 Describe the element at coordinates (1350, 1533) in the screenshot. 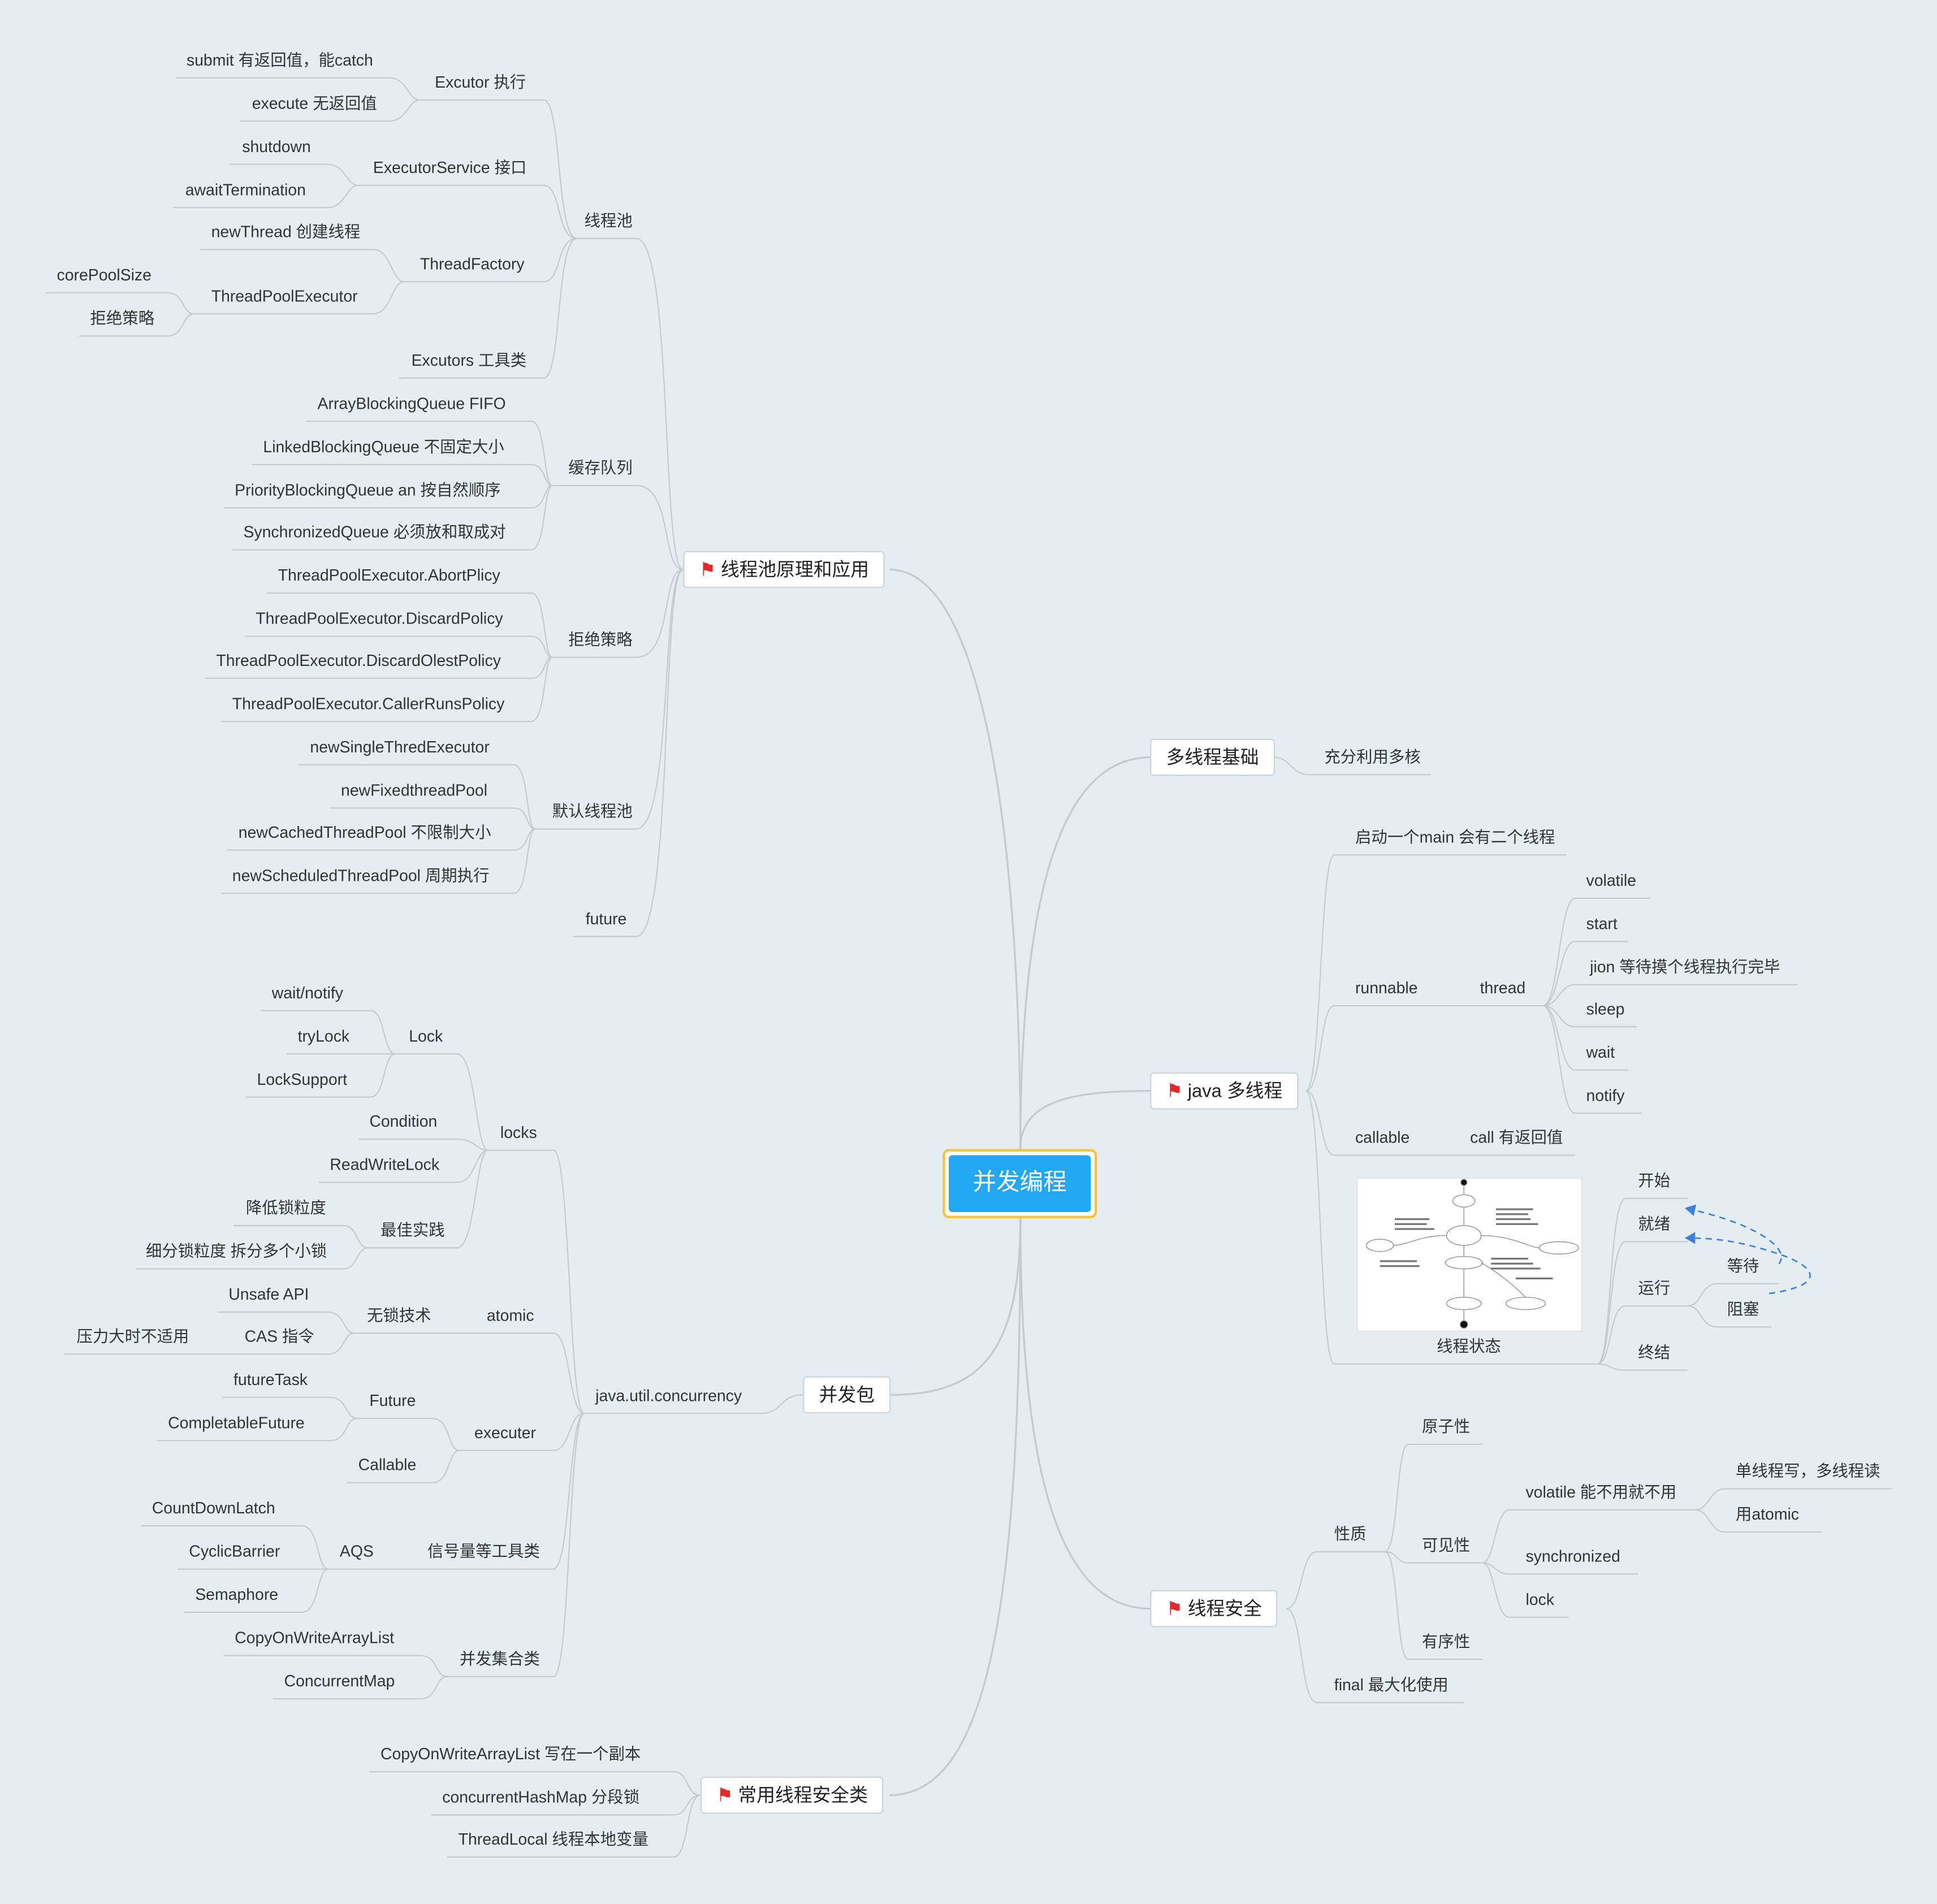

I see `node-nature: 性质` at that location.